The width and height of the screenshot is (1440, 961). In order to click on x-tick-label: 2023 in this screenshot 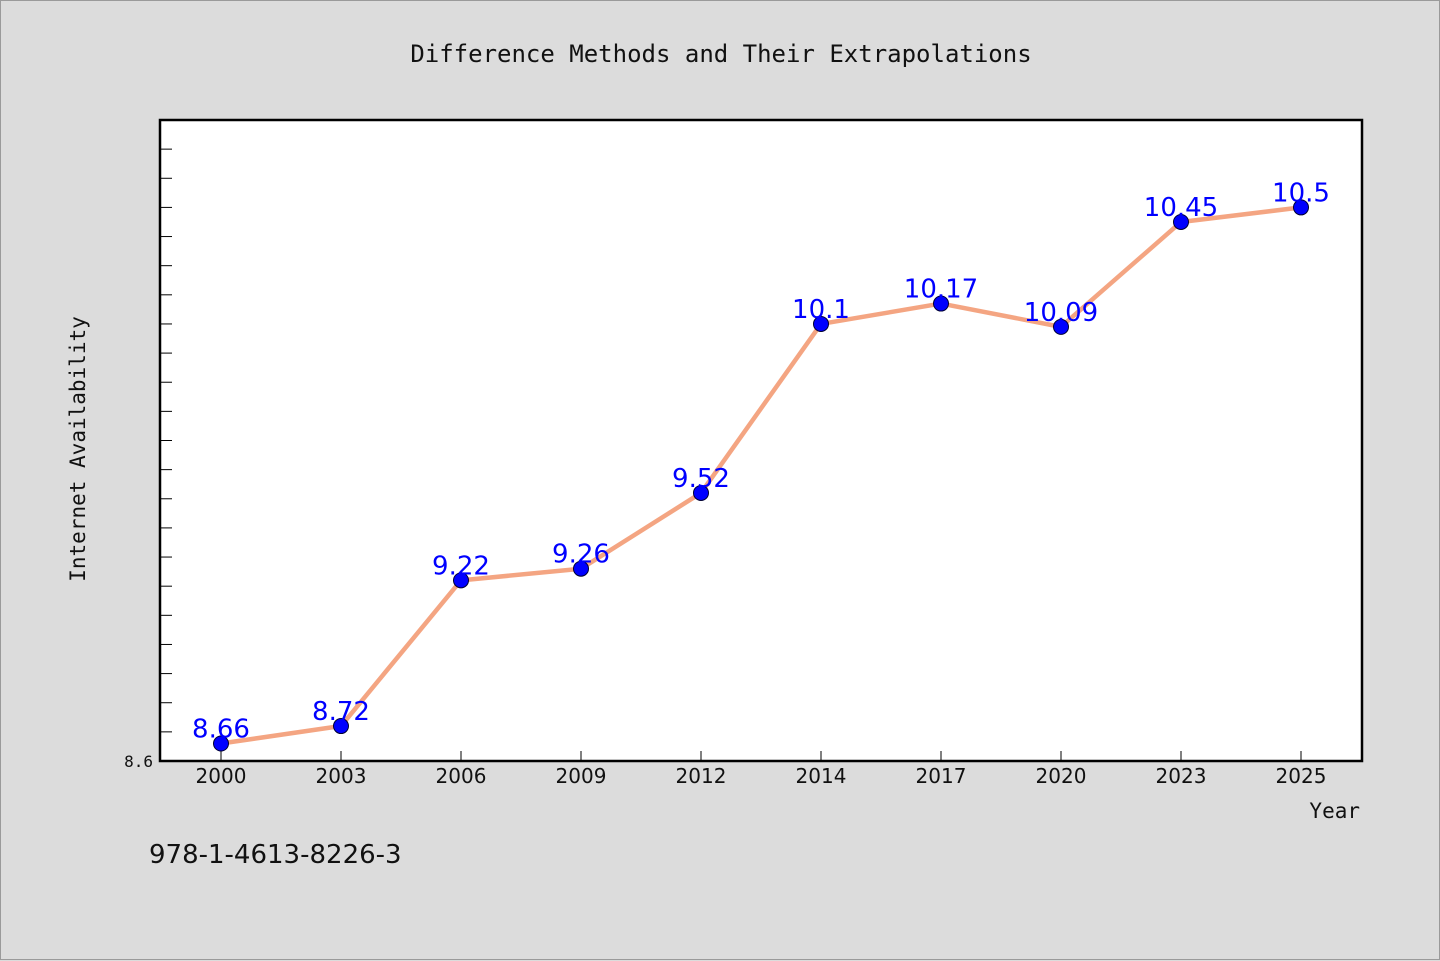, I will do `click(1181, 776)`.